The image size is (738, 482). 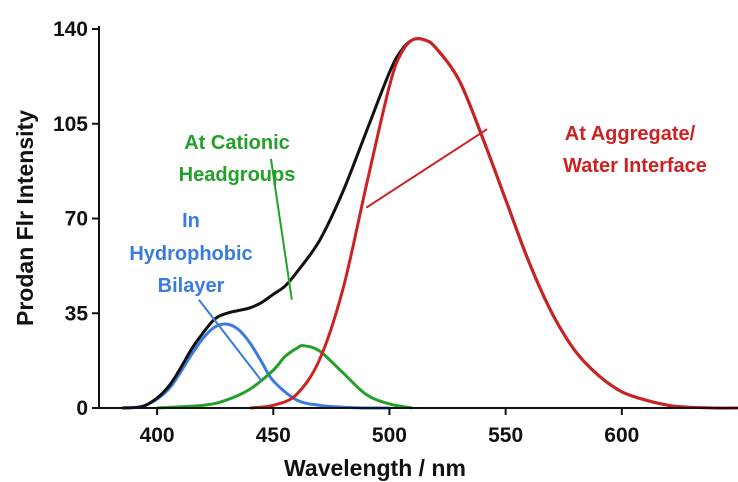 I want to click on pointer-aggregate, so click(x=426, y=168).